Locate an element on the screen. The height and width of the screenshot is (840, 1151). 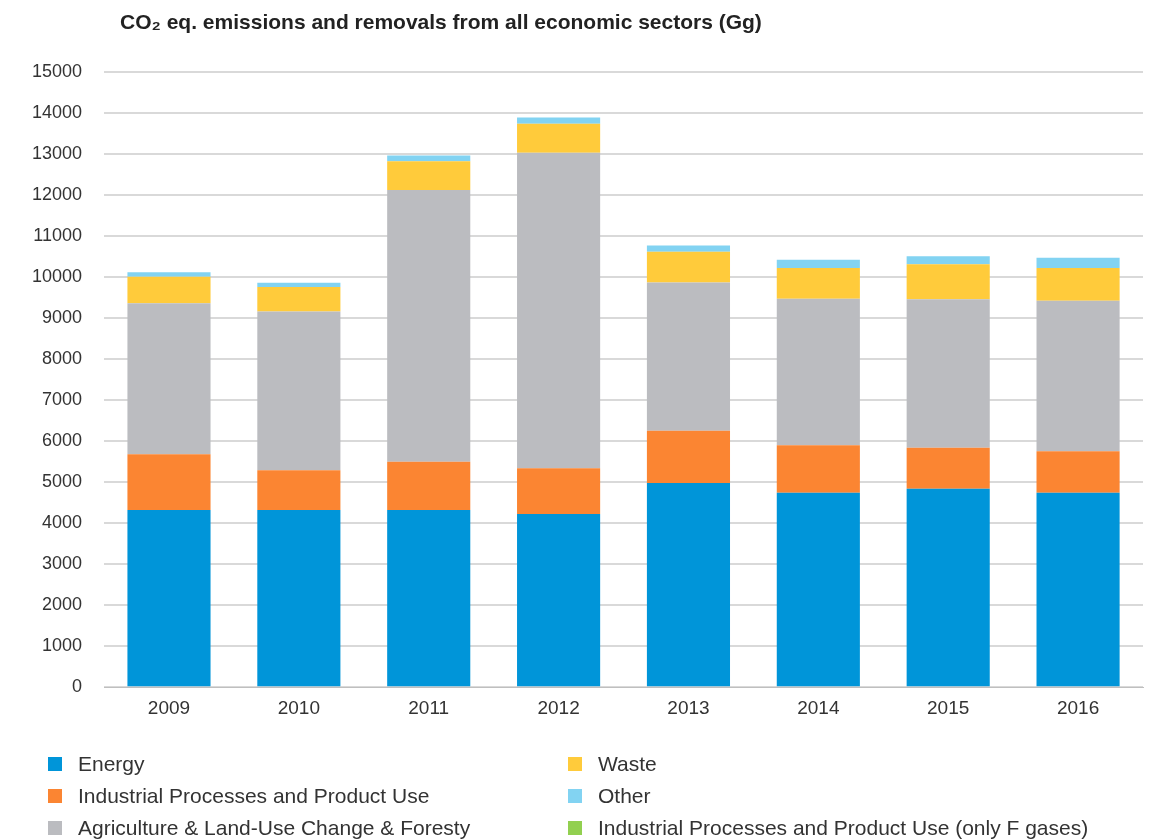
x-tick-label: 2015 is located at coordinates (948, 707).